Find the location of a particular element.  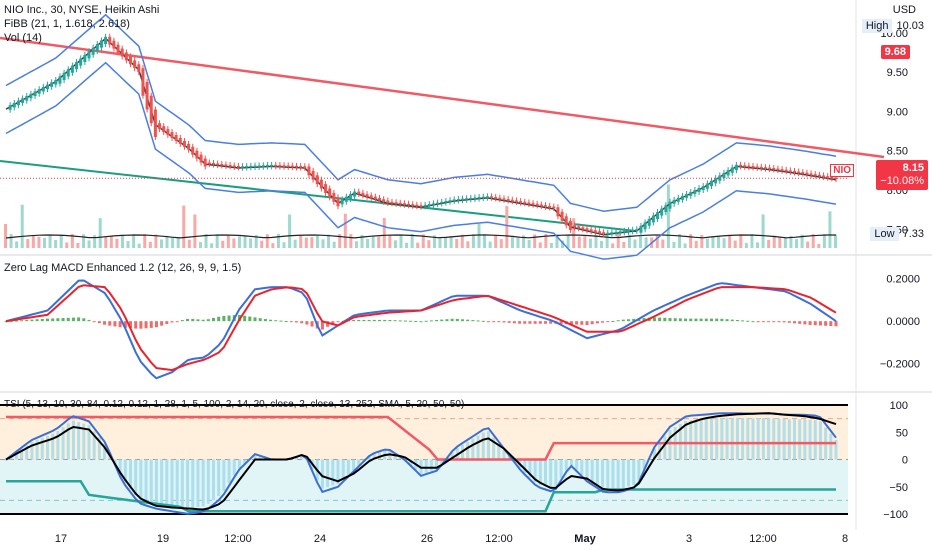

tsi-histogram is located at coordinates (421, 463).